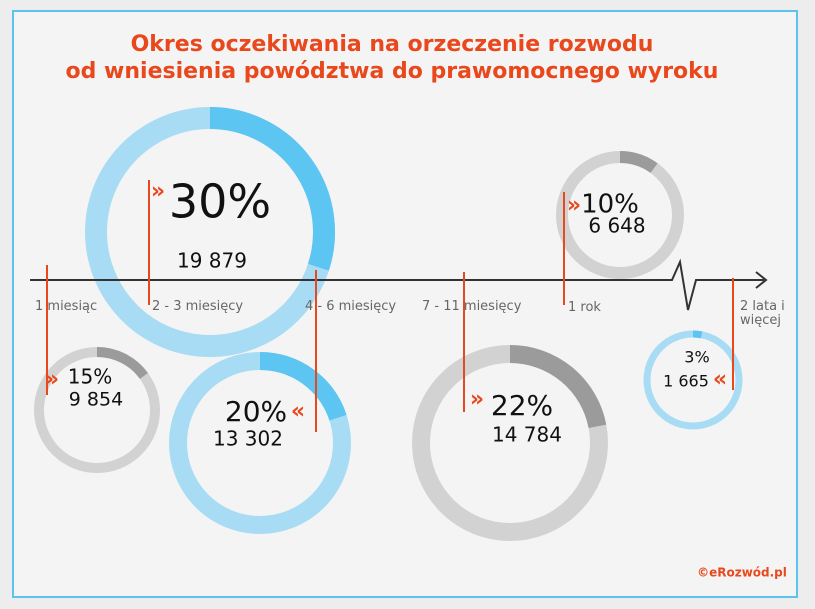  What do you see at coordinates (686, 381) in the screenshot?
I see `count-label: 1 665` at bounding box center [686, 381].